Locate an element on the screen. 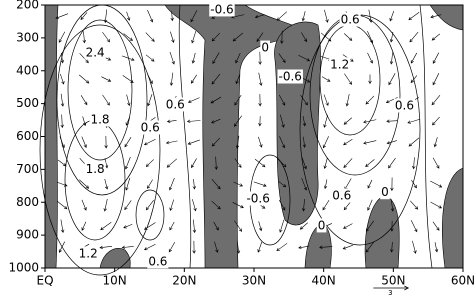 This screenshot has width=474, height=296. x-tick-label: 30N is located at coordinates (254, 281).